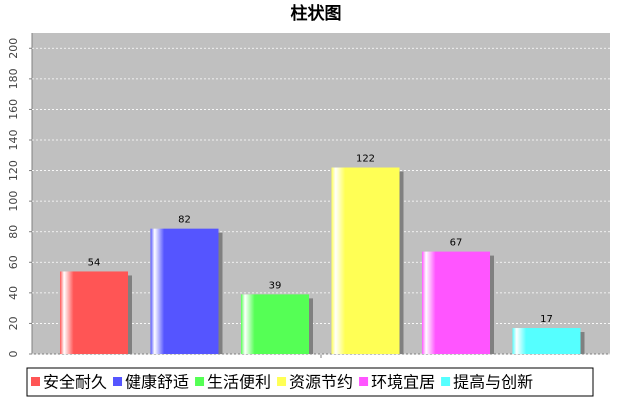 This screenshot has width=620, height=400. I want to click on y-tick-label: 160, so click(13, 109).